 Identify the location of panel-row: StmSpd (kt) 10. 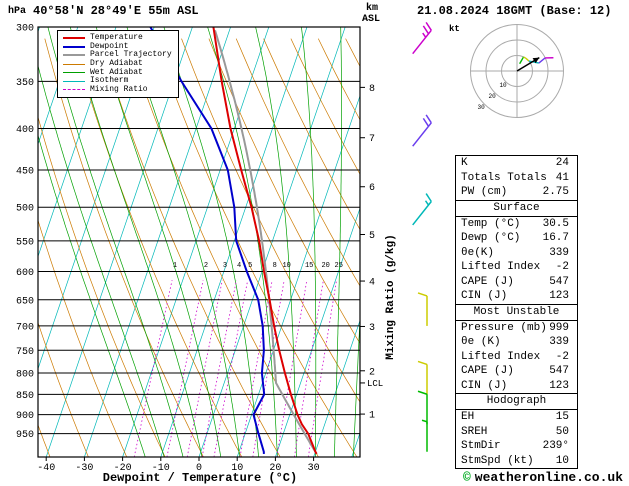
(516, 461).